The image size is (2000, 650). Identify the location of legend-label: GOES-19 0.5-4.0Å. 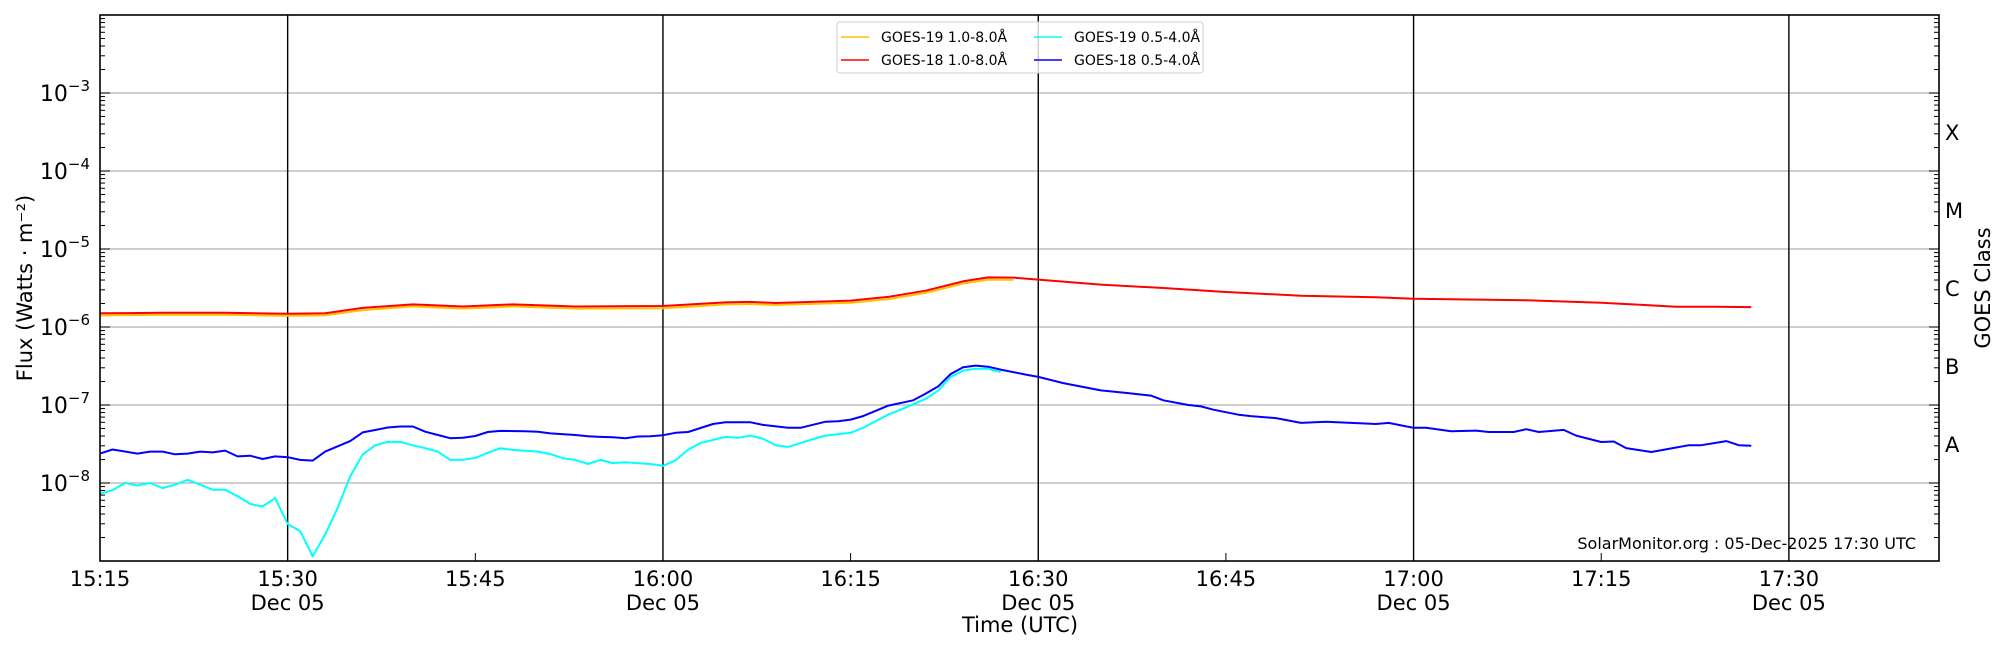
(1137, 37).